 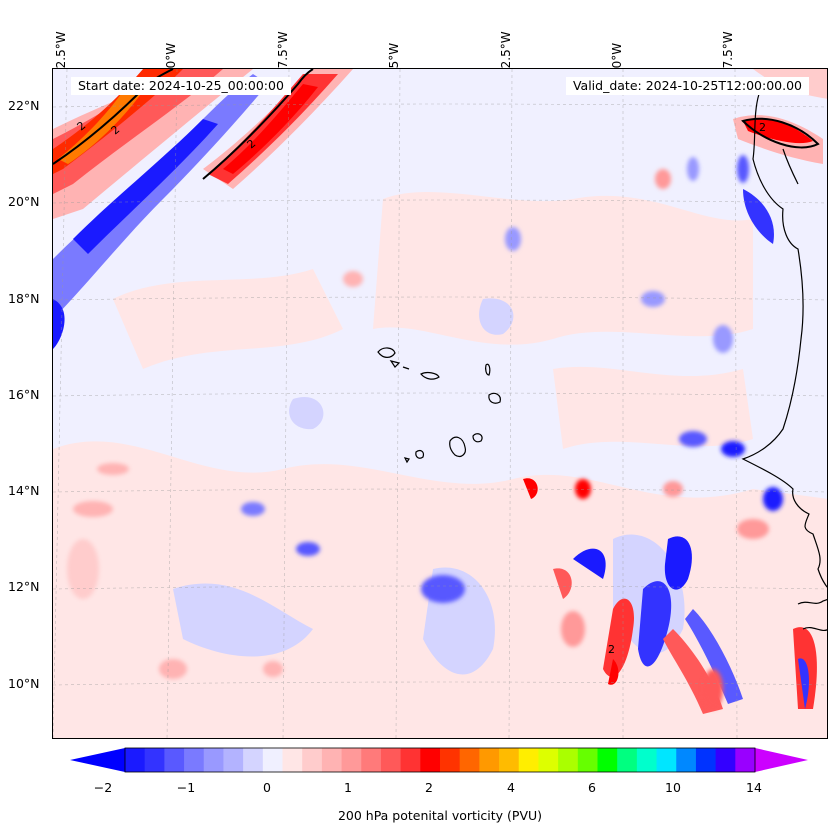 What do you see at coordinates (267, 787) in the screenshot?
I see `colorbar-tick-label: 0` at bounding box center [267, 787].